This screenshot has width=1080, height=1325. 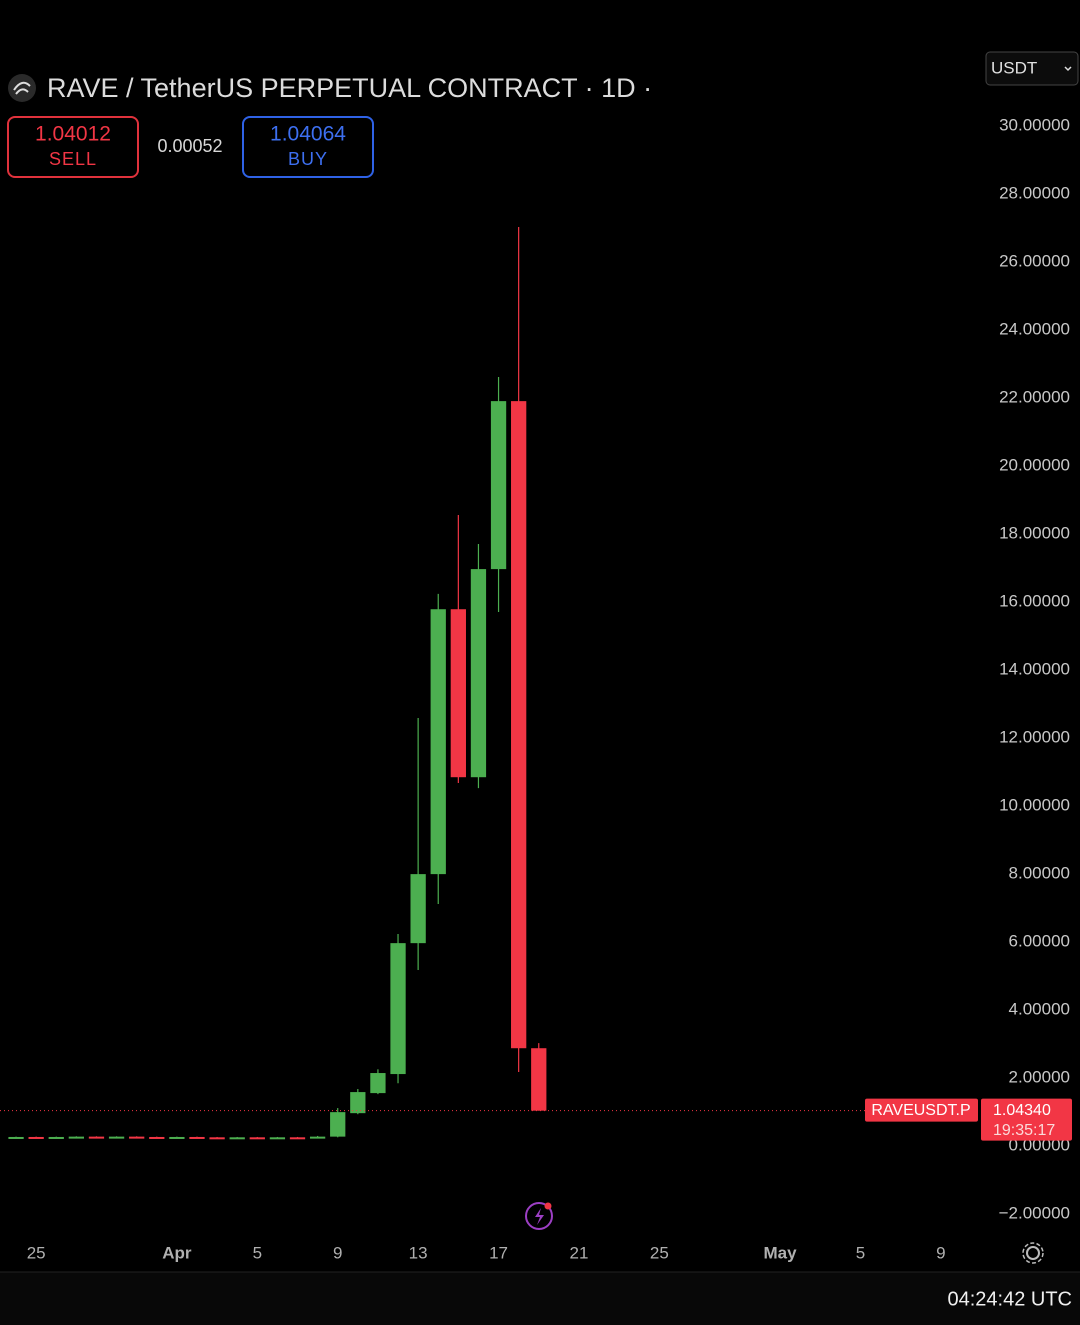 I want to click on y-tick-label: 30.00000, so click(x=1034, y=125).